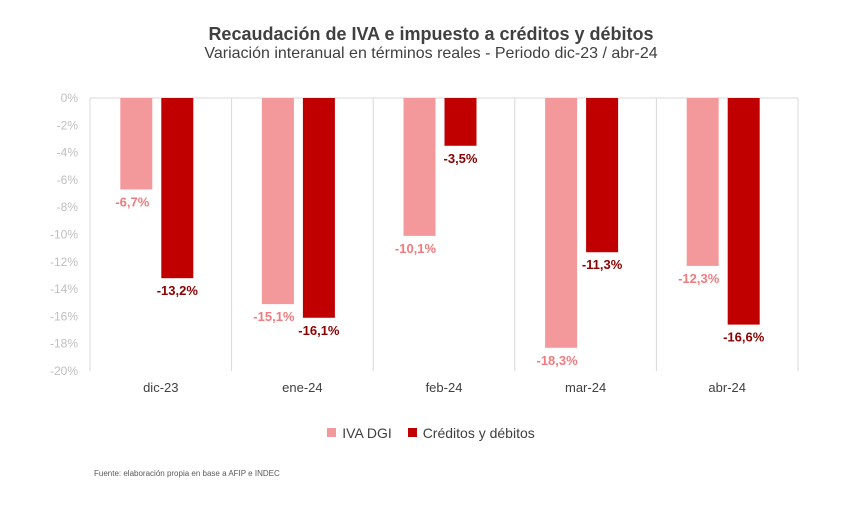 The height and width of the screenshot is (506, 862). Describe the element at coordinates (68, 180) in the screenshot. I see `y-tick-label: -6%` at that location.